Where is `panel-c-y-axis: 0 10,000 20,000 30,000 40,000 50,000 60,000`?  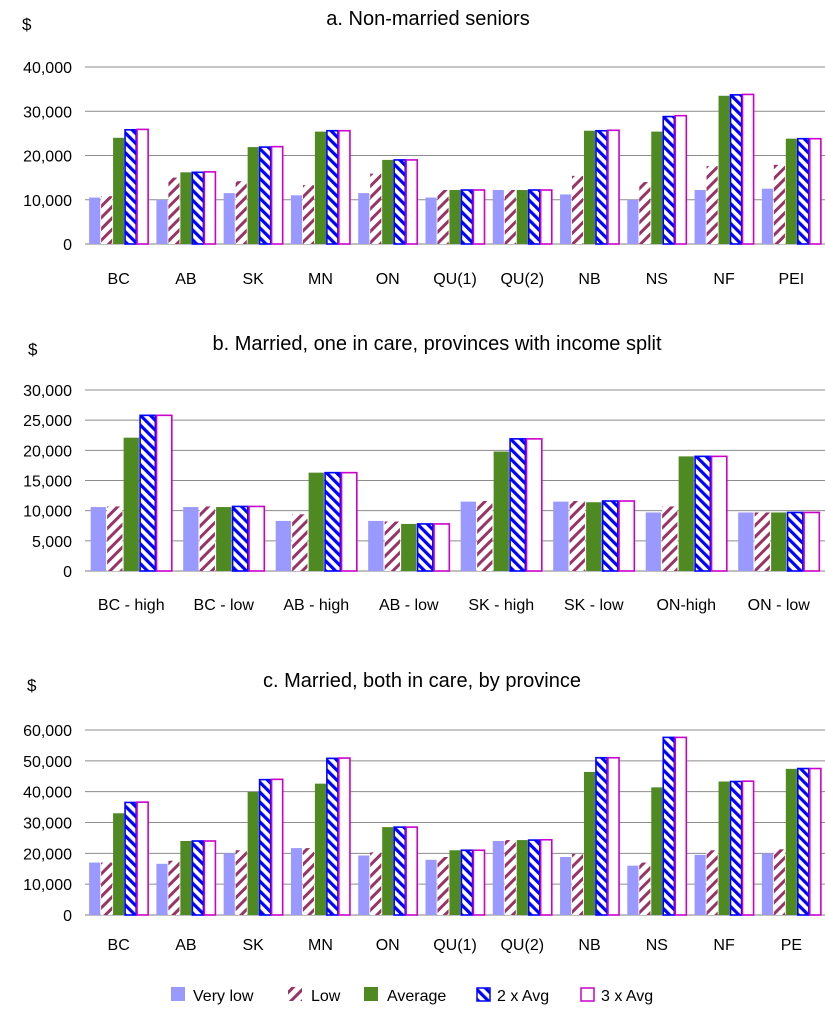 panel-c-y-axis: 0 10,000 20,000 30,000 40,000 50,000 60,000 is located at coordinates (47, 824).